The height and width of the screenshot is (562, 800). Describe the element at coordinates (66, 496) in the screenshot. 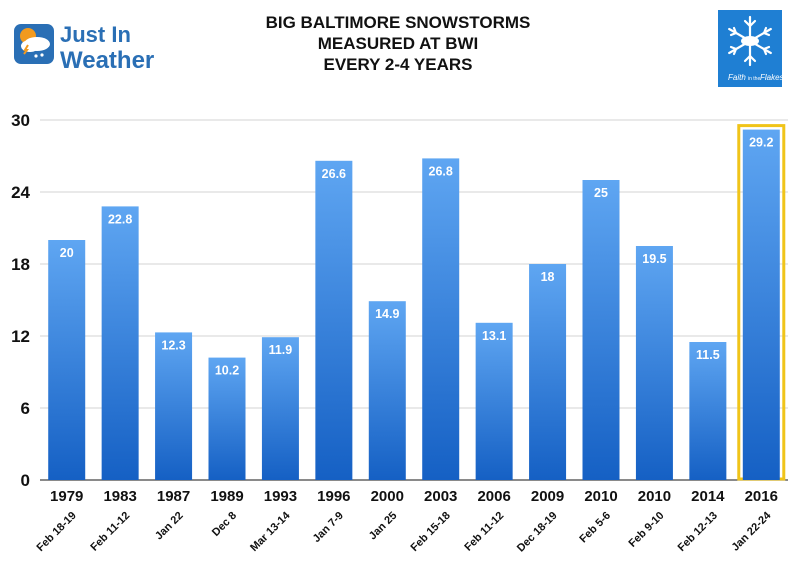

I see `x-year-label: 1979` at that location.